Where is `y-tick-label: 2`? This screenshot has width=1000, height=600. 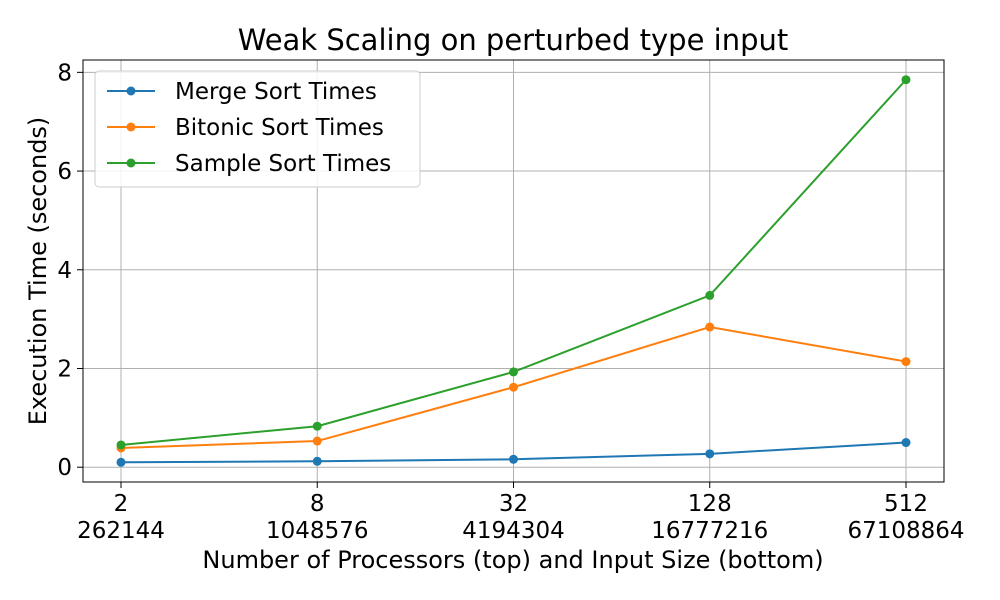 y-tick-label: 2 is located at coordinates (64, 369).